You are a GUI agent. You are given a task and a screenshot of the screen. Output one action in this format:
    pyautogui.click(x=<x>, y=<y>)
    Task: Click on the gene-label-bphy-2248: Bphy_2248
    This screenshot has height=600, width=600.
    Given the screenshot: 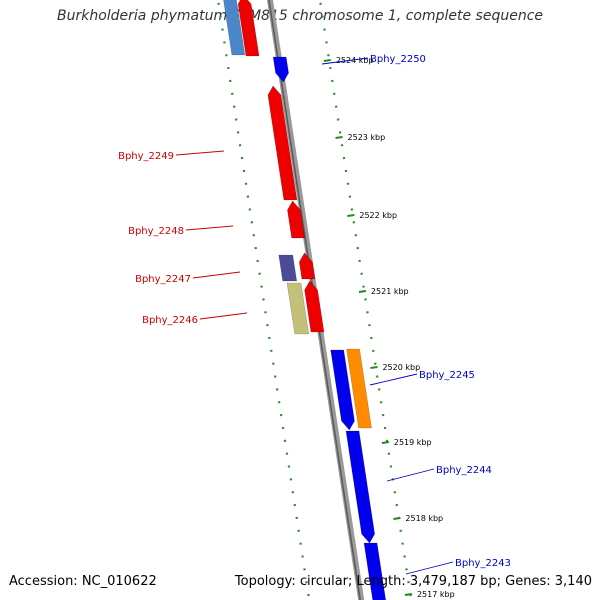 What is the action you would take?
    pyautogui.click(x=156, y=231)
    